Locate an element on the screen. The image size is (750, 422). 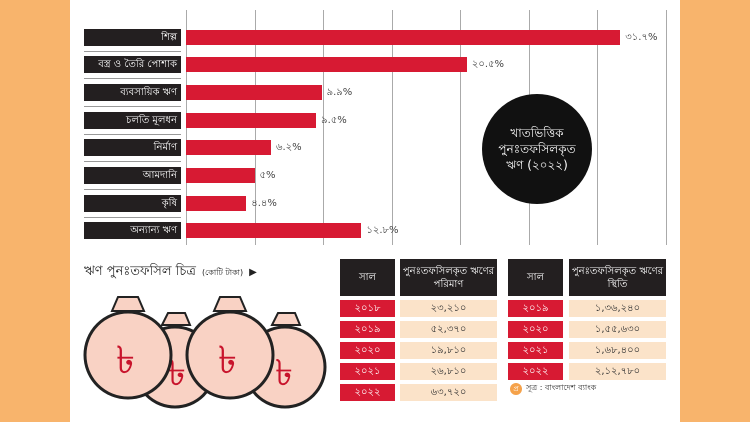
prothom-alo-logo-icon: প্র is located at coordinates (516, 388).